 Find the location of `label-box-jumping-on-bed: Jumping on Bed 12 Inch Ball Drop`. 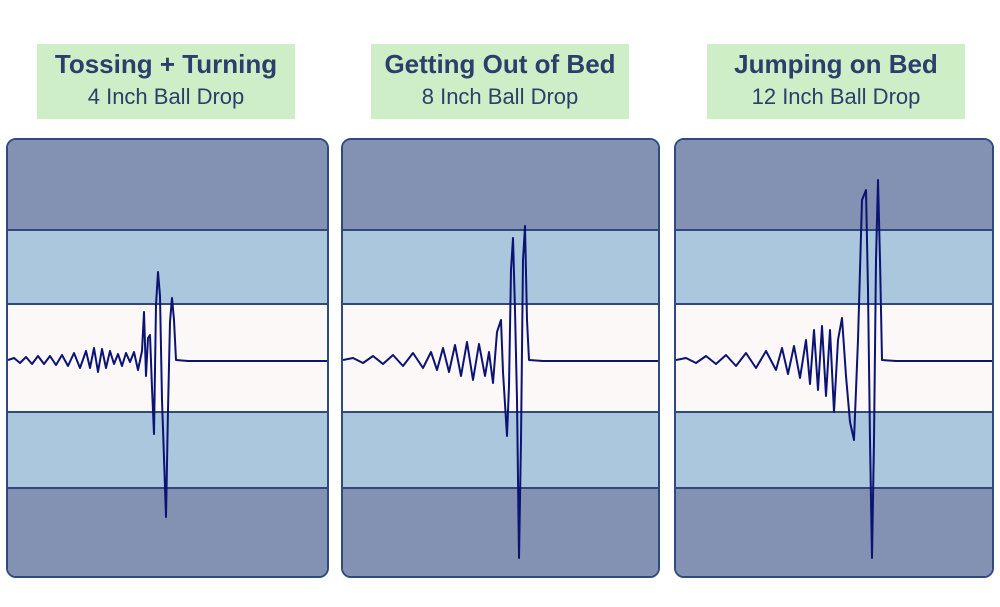

label-box-jumping-on-bed: Jumping on Bed 12 Inch Ball Drop is located at coordinates (836, 81).